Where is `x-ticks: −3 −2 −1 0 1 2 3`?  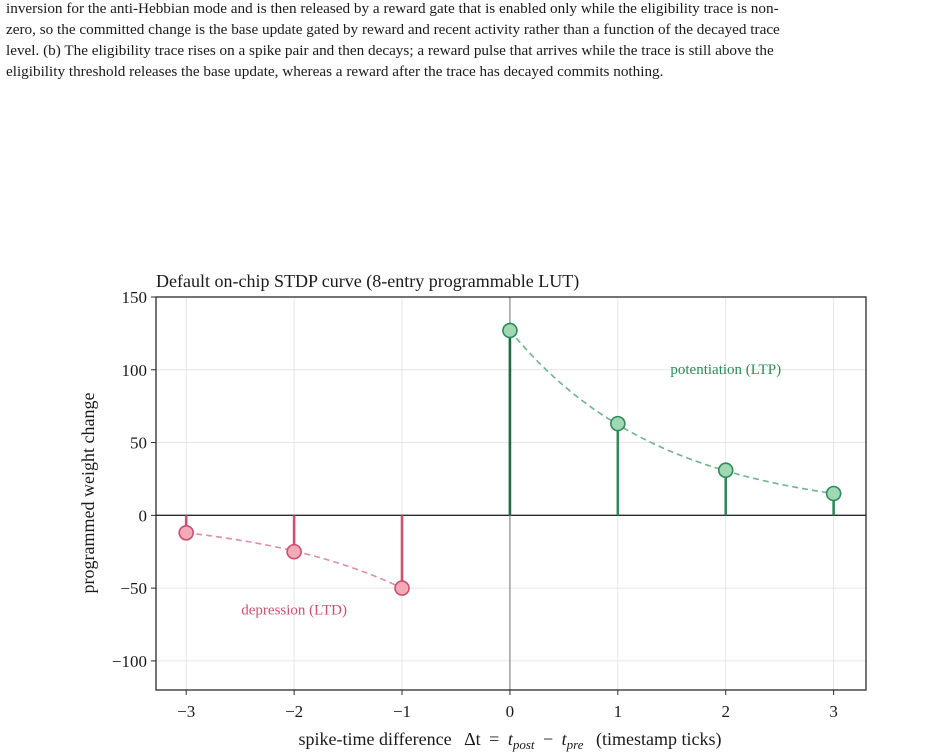 x-ticks: −3 −2 −1 0 1 2 3 is located at coordinates (507, 705).